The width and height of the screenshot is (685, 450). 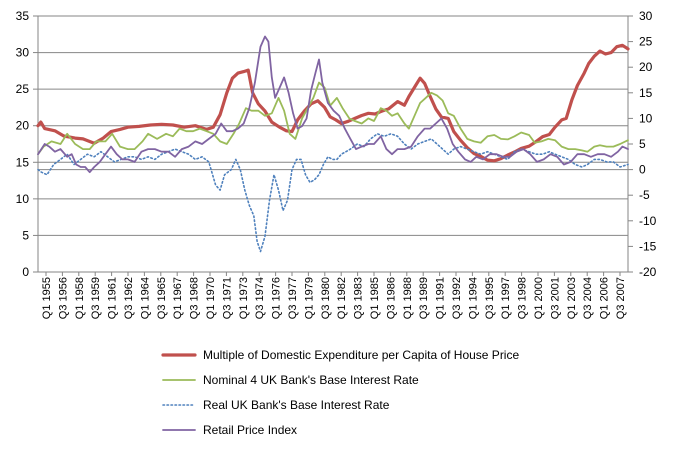 I want to click on left-tick-label: 25, so click(x=23, y=89).